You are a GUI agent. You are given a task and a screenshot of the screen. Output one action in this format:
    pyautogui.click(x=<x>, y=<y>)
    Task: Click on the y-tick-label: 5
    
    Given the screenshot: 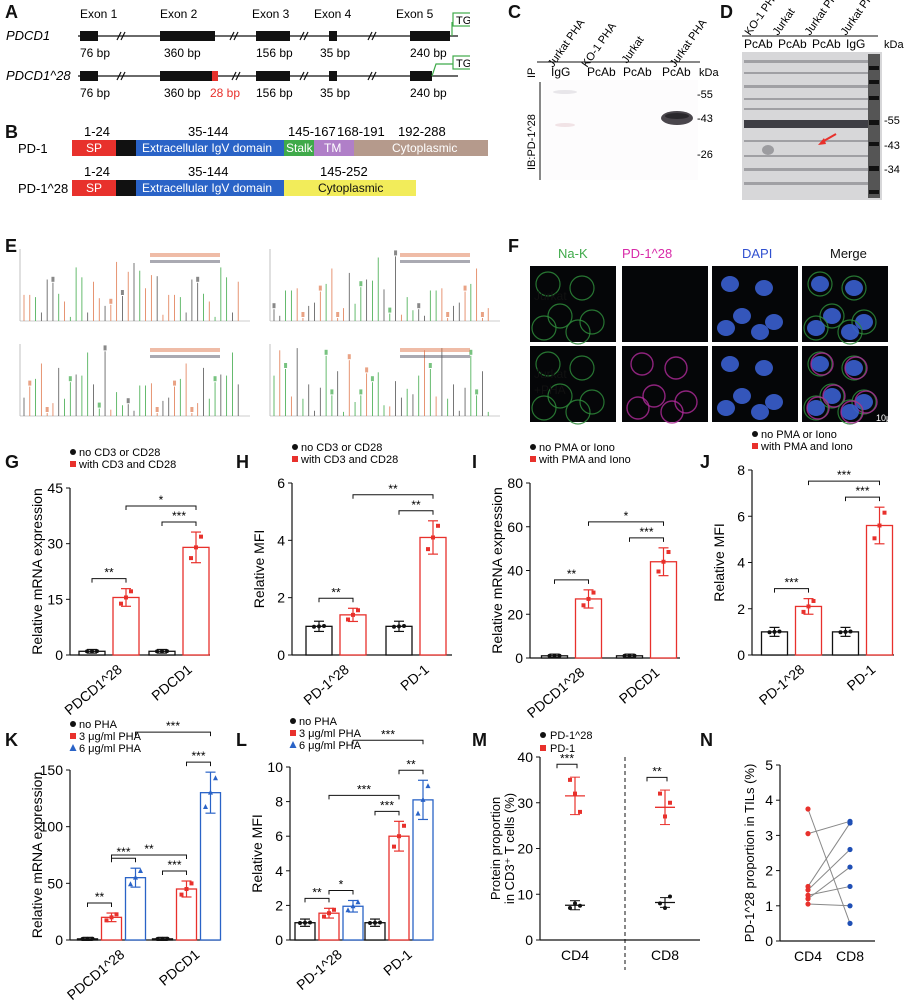 What is the action you would take?
    pyautogui.click(x=769, y=765)
    